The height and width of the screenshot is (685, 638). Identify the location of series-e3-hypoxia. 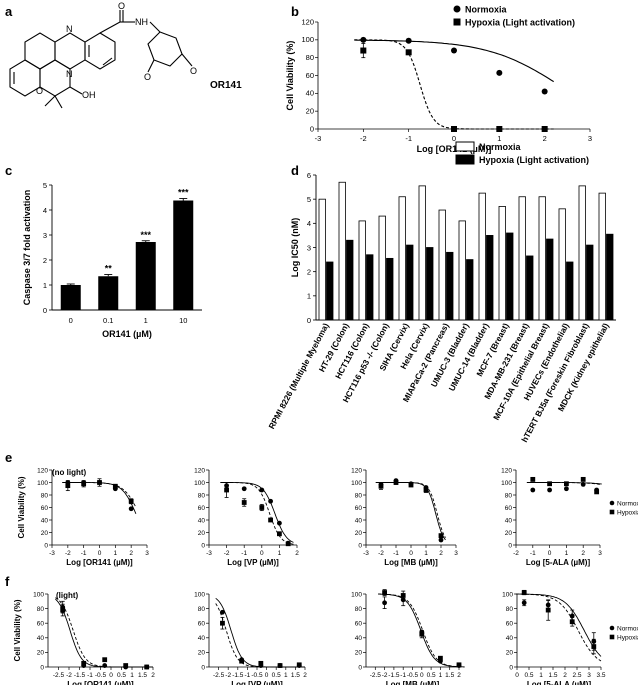
(410, 509).